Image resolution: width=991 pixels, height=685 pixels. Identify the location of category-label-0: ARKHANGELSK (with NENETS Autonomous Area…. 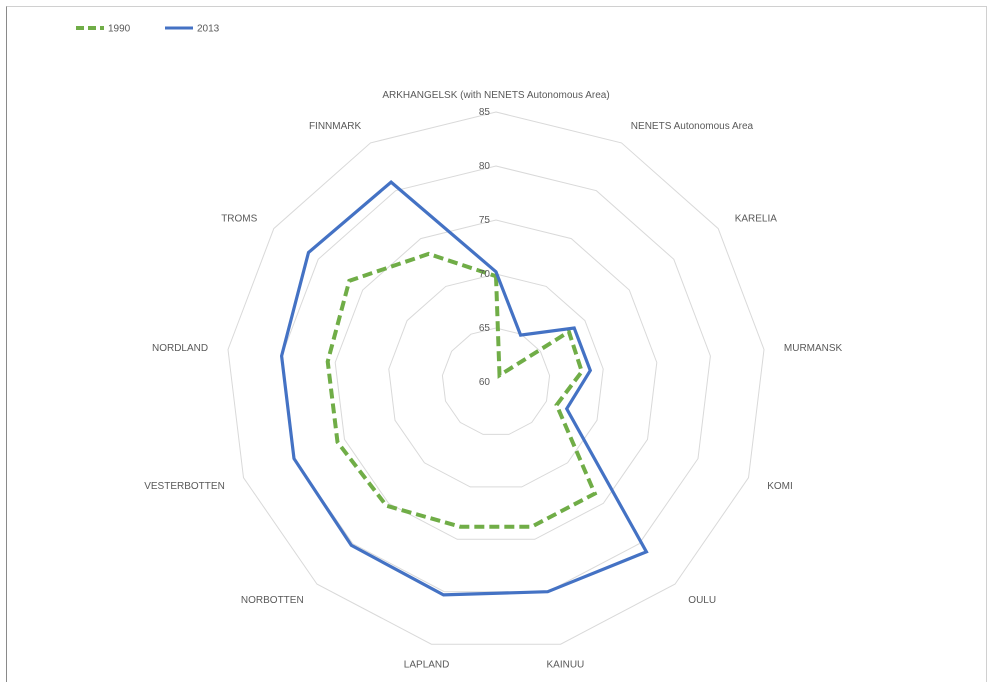
(495, 95).